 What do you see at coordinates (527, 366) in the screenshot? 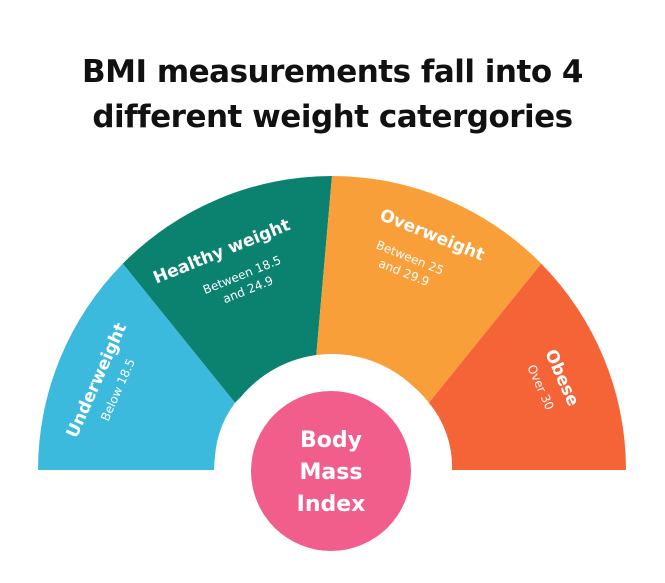
I see `segment-obese` at bounding box center [527, 366].